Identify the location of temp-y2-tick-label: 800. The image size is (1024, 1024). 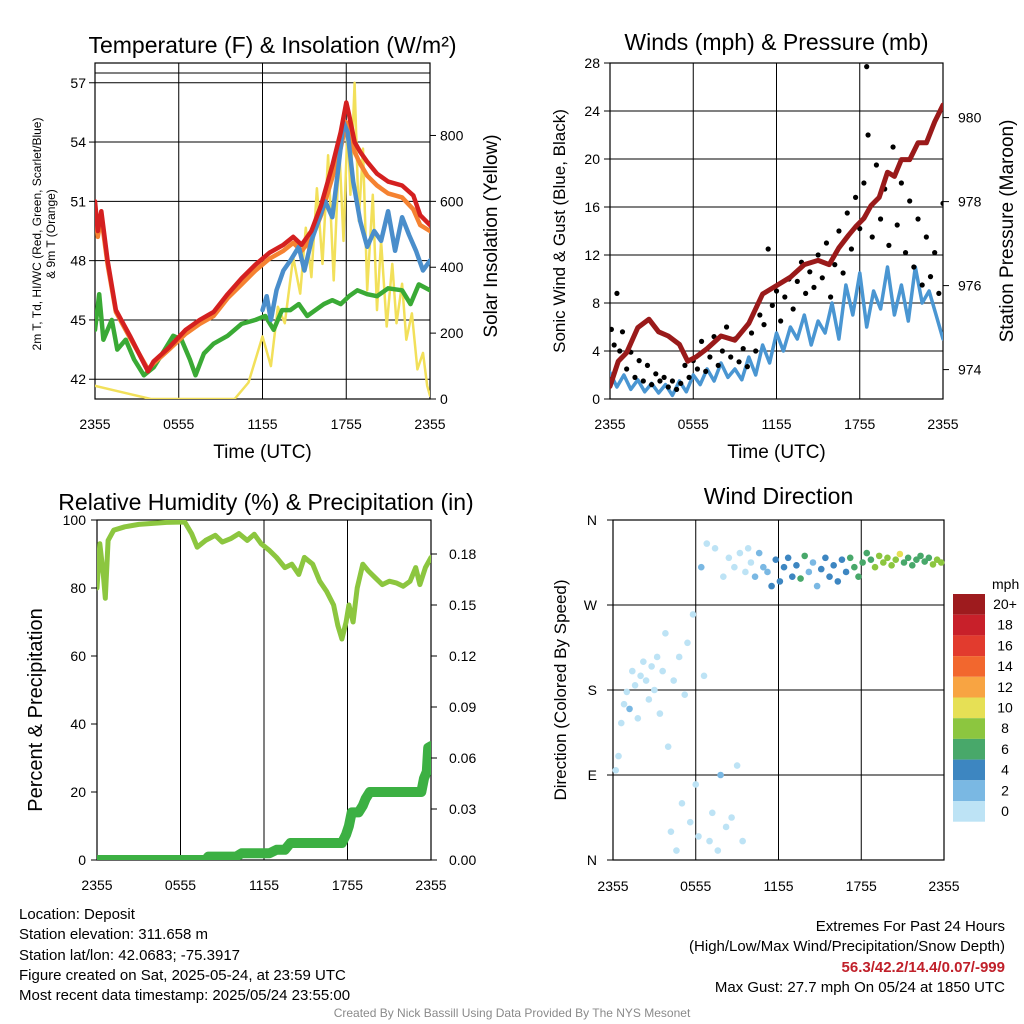
(452, 135).